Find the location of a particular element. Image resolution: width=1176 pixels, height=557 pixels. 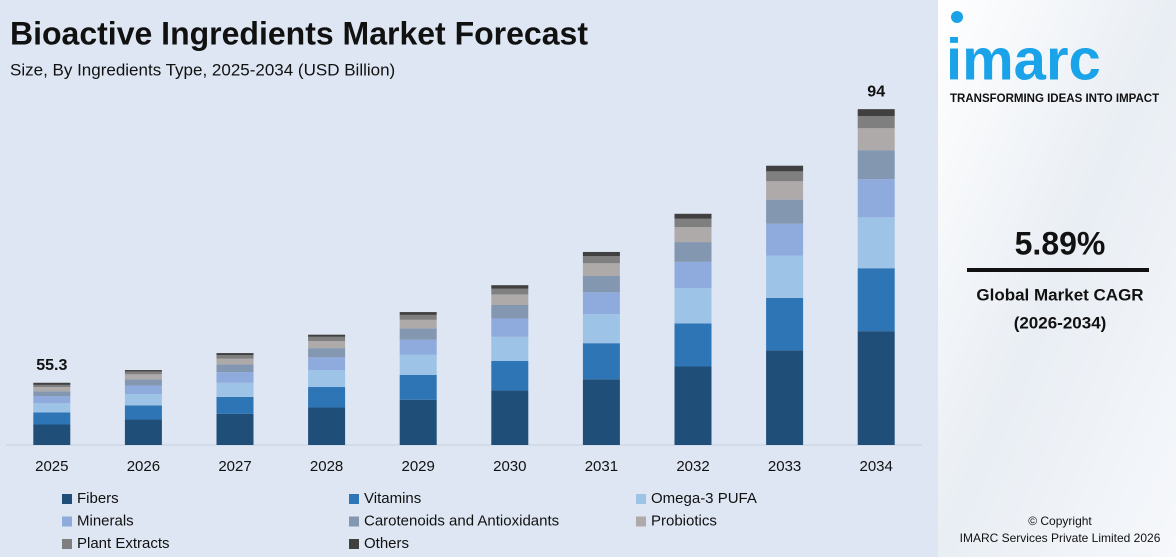

x-tick-label: 2026 is located at coordinates (143, 466).